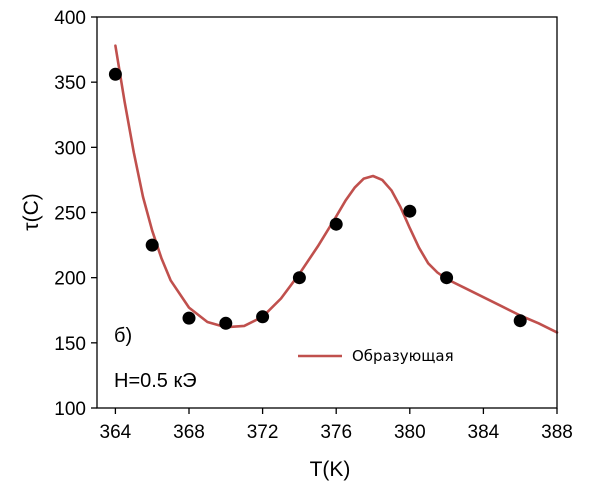 This screenshot has height=483, width=589. I want to click on y-tick-label: 300, so click(70, 148).